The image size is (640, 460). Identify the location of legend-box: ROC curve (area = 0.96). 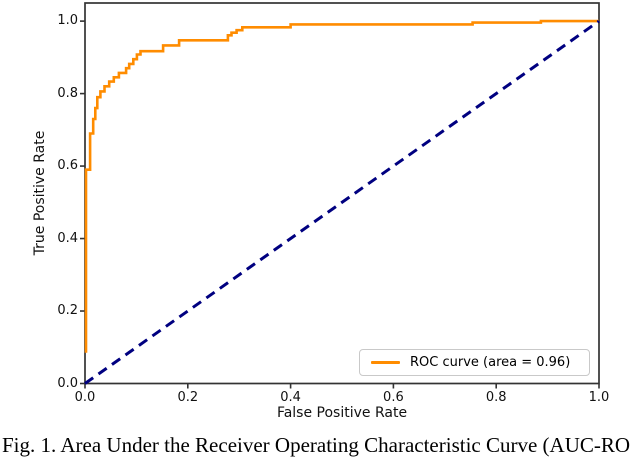
(474, 362).